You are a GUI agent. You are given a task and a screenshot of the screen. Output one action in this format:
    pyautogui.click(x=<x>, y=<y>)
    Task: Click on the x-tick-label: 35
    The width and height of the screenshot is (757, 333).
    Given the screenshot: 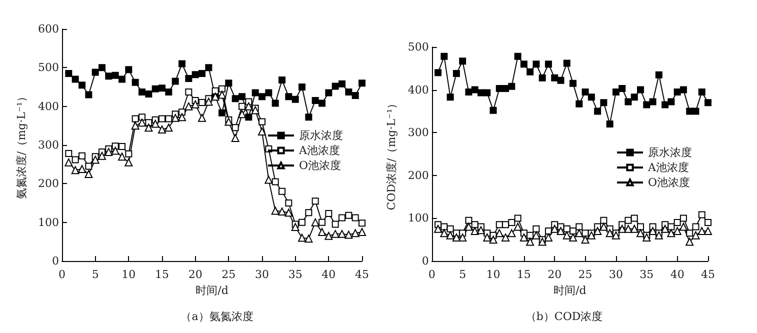 What is the action you would take?
    pyautogui.click(x=295, y=274)
    